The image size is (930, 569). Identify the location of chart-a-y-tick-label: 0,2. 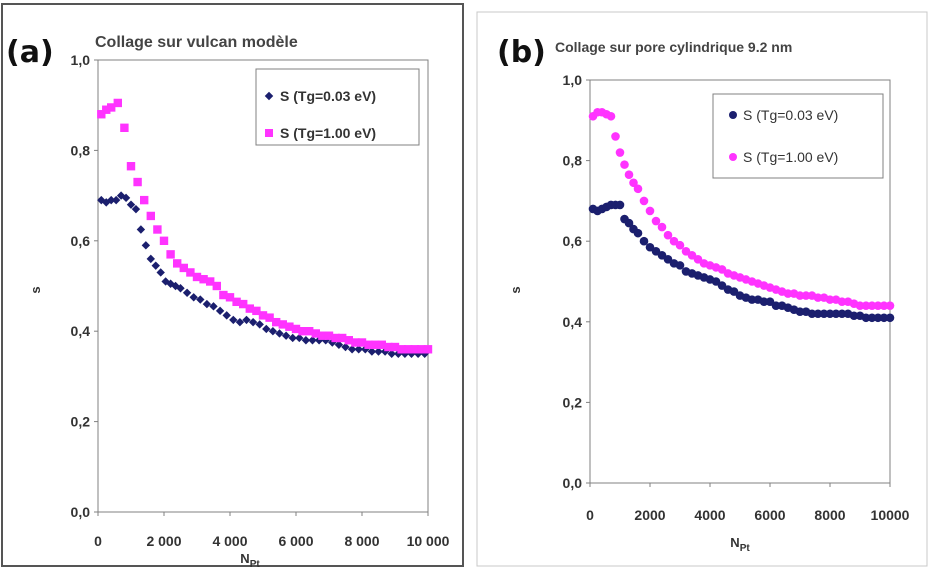
(81, 422).